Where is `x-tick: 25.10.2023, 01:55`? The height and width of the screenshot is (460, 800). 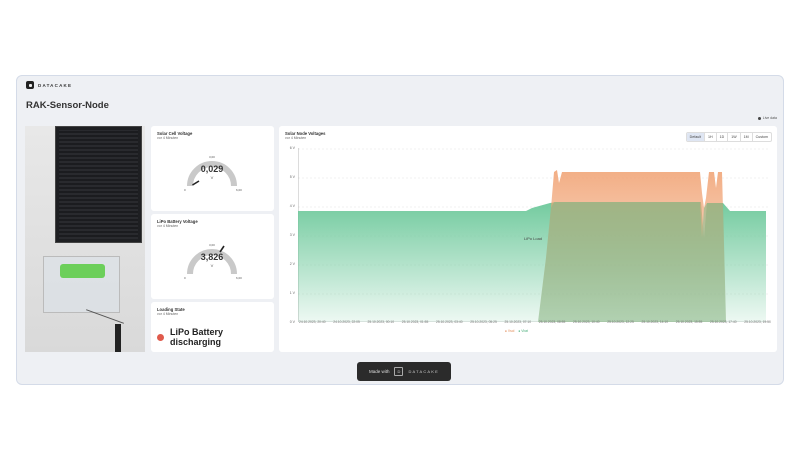 x-tick: 25.10.2023, 01:55 is located at coordinates (415, 322).